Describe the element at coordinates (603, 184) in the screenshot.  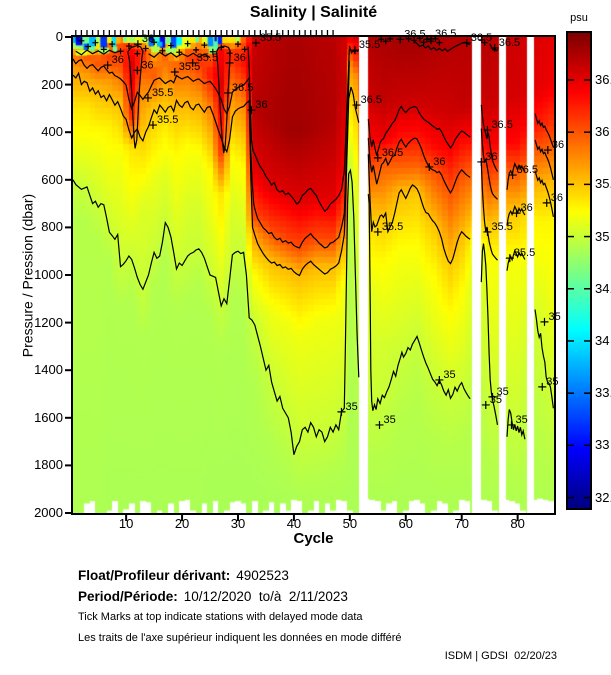
I see `colorbar-tick-label: 35.5` at that location.